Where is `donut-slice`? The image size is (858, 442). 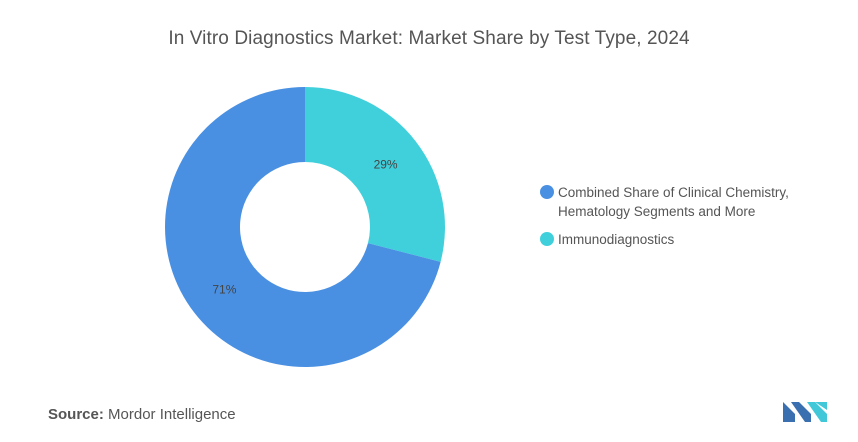 donut-slice is located at coordinates (375, 174).